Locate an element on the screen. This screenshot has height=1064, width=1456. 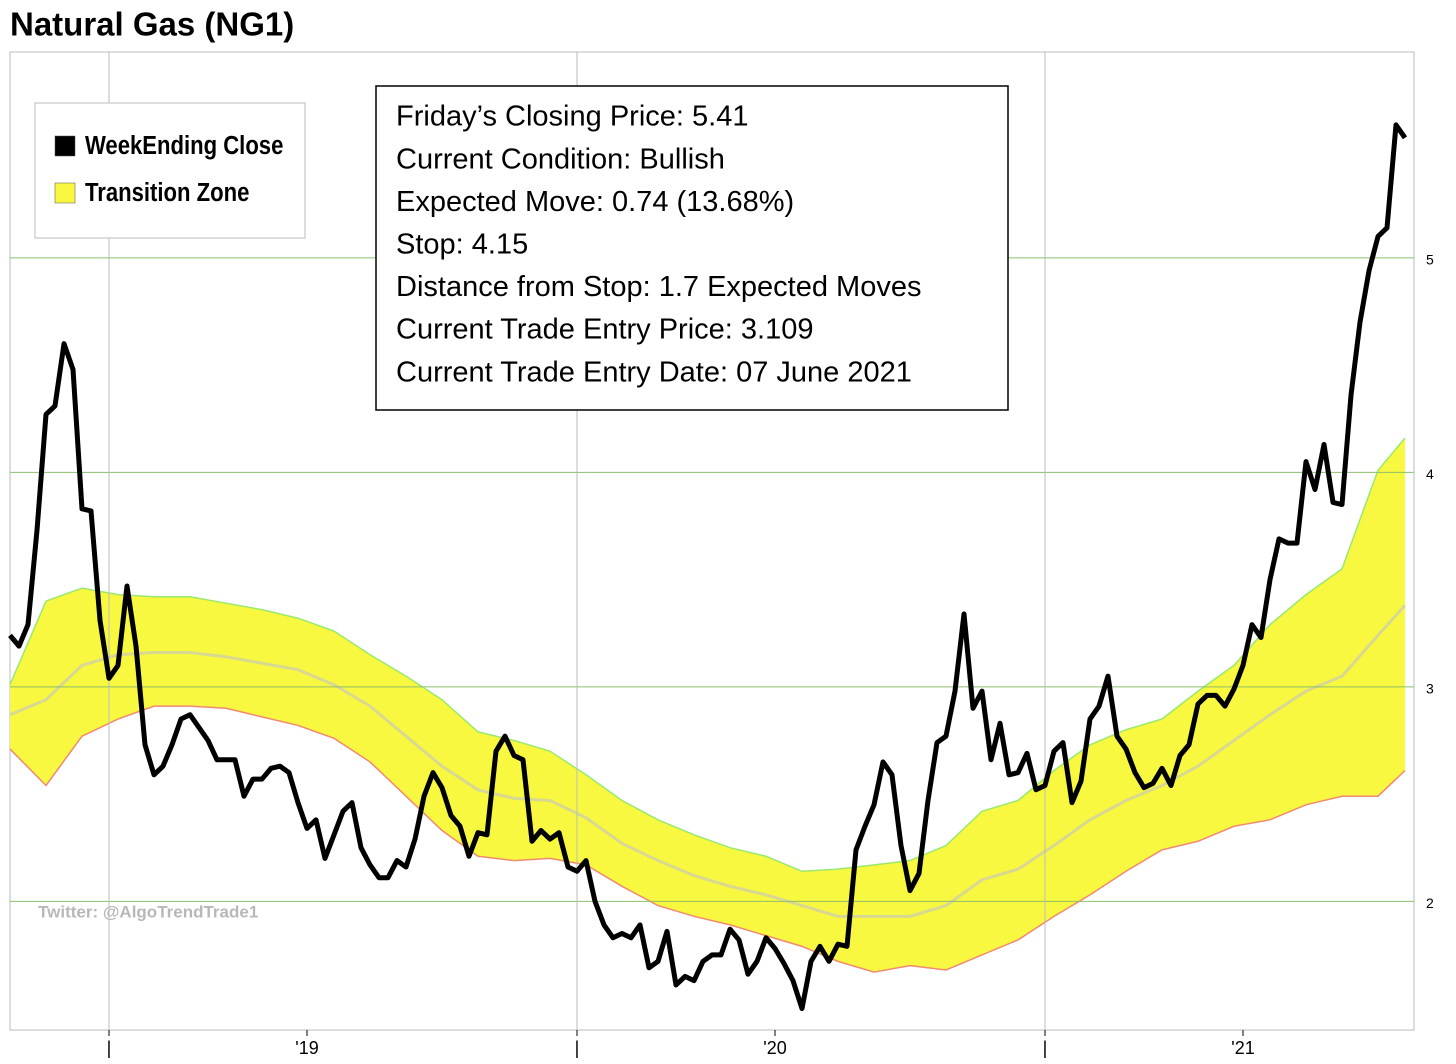
info-line: Expected Move: 0.74 (13.68%) is located at coordinates (595, 202).